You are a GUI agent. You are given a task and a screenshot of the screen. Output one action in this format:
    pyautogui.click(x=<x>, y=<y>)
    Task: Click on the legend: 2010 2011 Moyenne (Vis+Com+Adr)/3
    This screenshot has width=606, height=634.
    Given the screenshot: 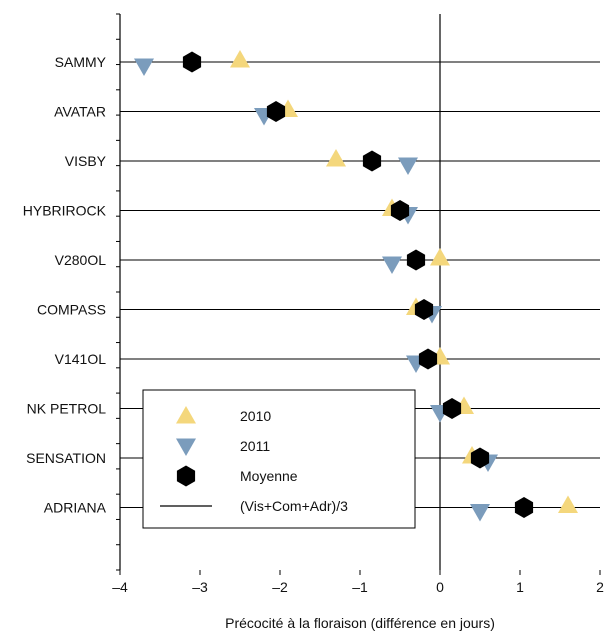 What is the action you would take?
    pyautogui.click(x=279, y=459)
    